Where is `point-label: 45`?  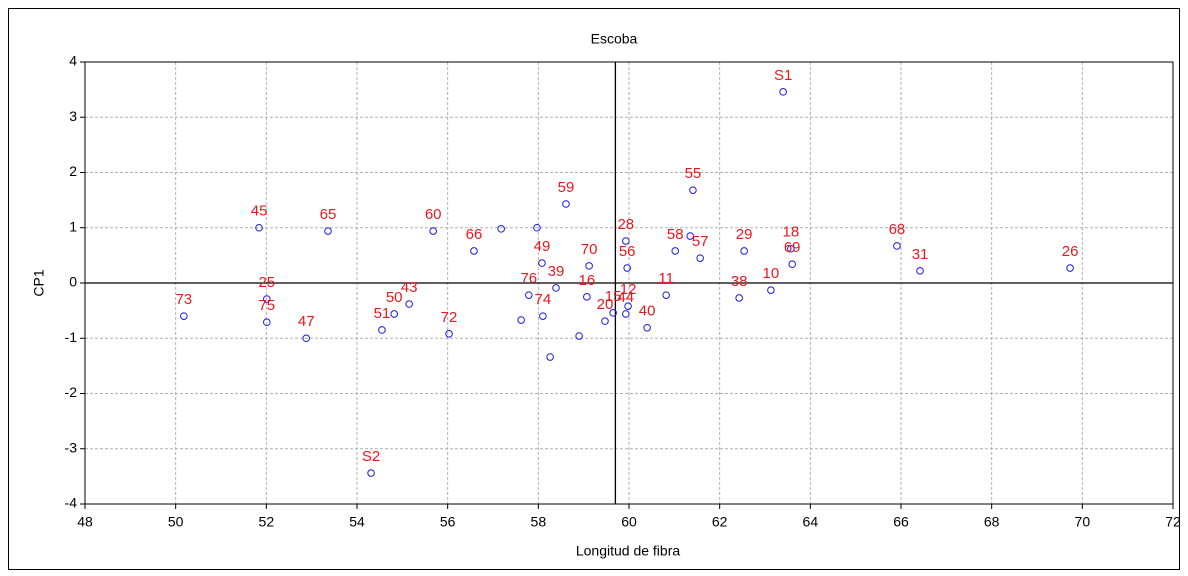
point-label: 45 is located at coordinates (259, 211).